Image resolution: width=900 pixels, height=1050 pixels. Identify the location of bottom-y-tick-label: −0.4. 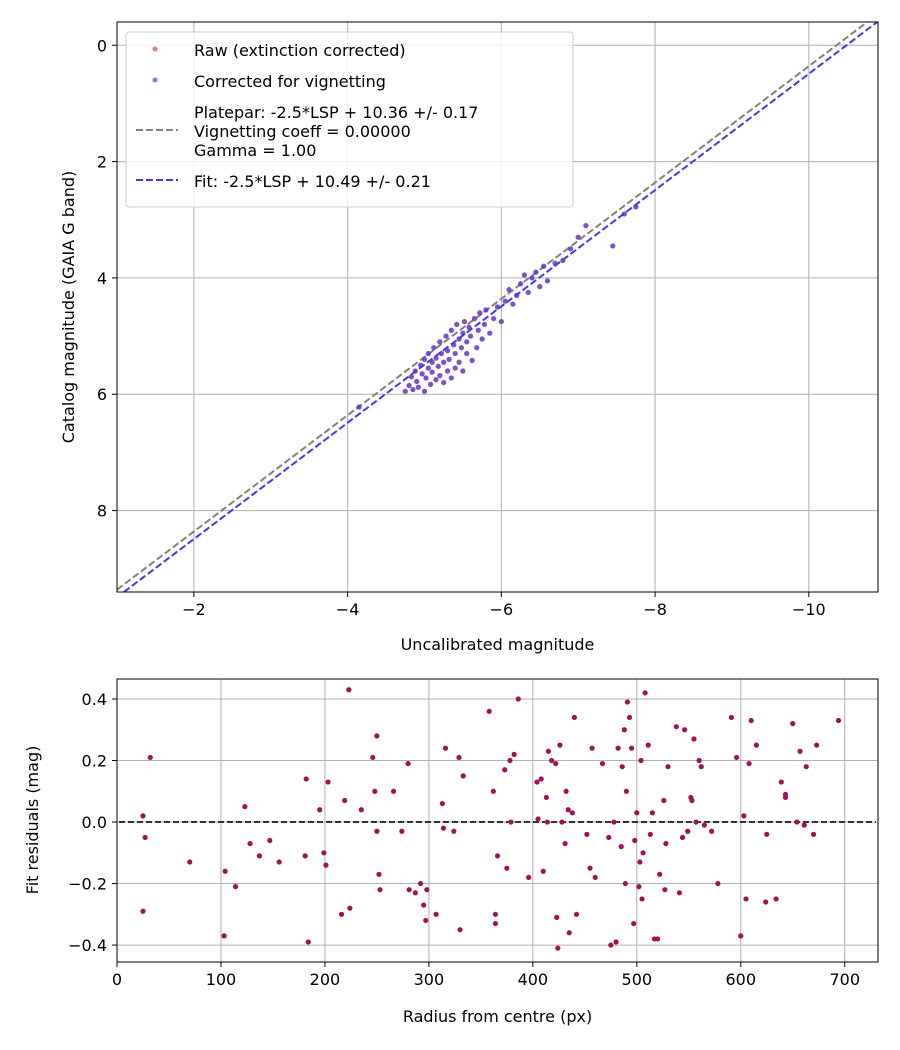
(87, 945).